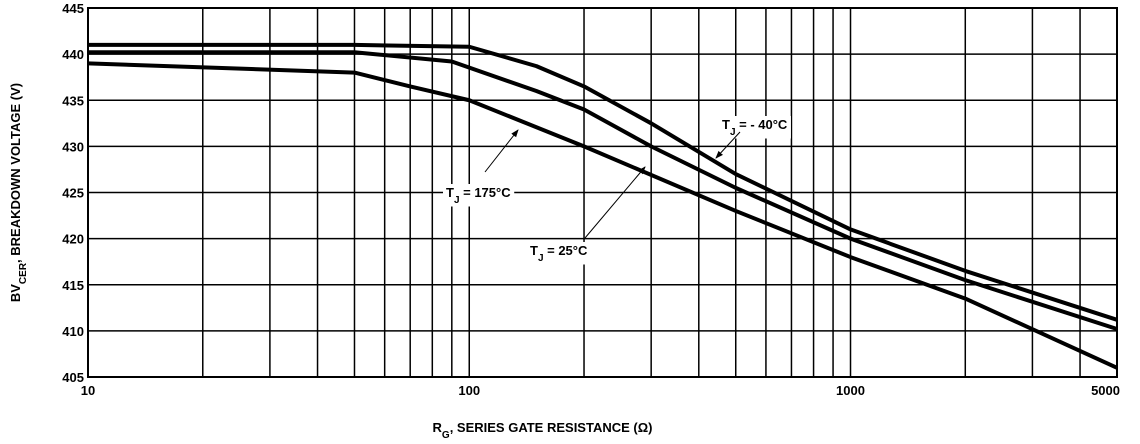 This screenshot has width=1140, height=444. I want to click on y-tick-label: 405, so click(73, 377).